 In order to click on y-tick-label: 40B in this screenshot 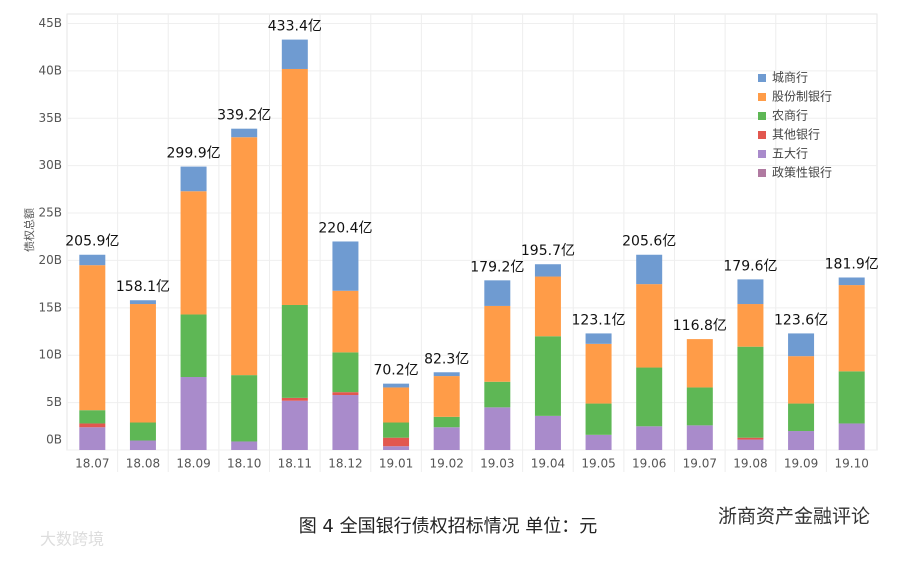, I will do `click(50, 70)`.